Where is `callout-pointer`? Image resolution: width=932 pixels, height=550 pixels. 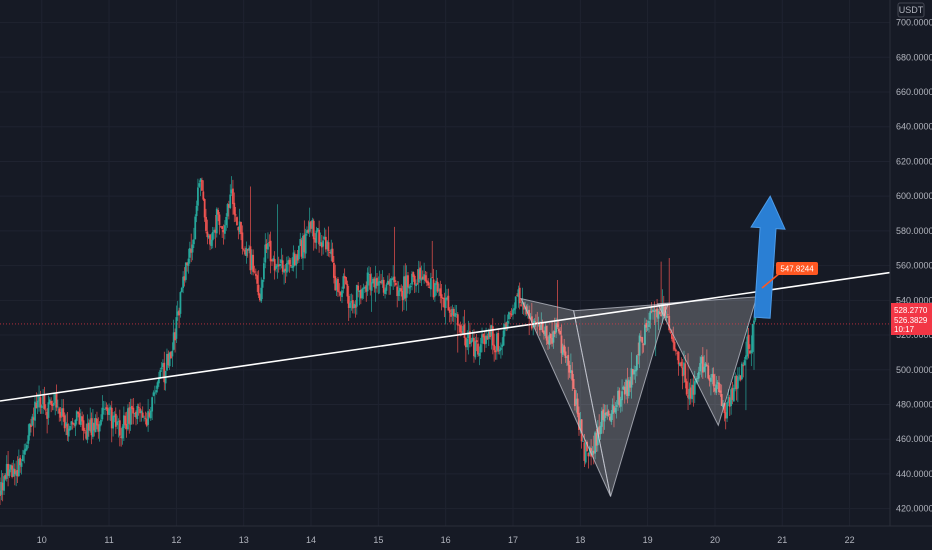
callout-pointer is located at coordinates (771, 280).